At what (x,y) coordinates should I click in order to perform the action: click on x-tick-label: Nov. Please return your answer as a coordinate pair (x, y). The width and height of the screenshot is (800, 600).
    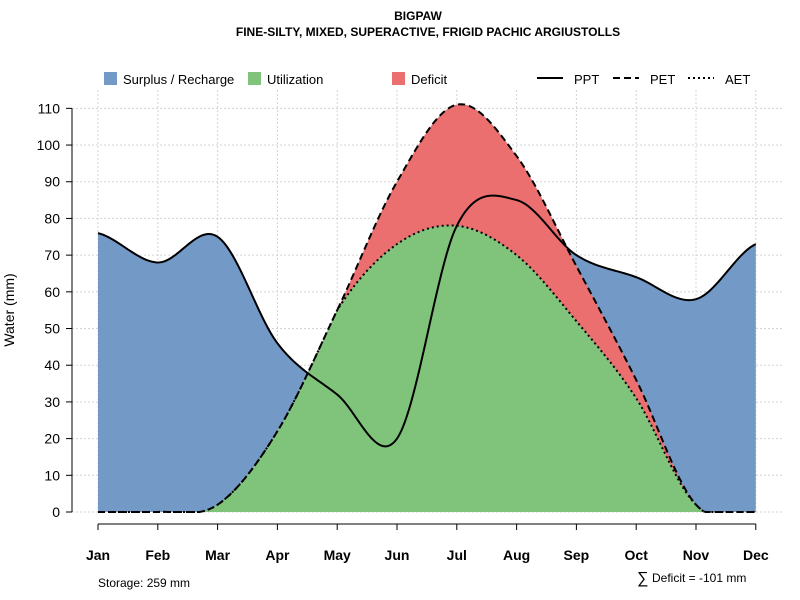
    Looking at the image, I should click on (696, 555).